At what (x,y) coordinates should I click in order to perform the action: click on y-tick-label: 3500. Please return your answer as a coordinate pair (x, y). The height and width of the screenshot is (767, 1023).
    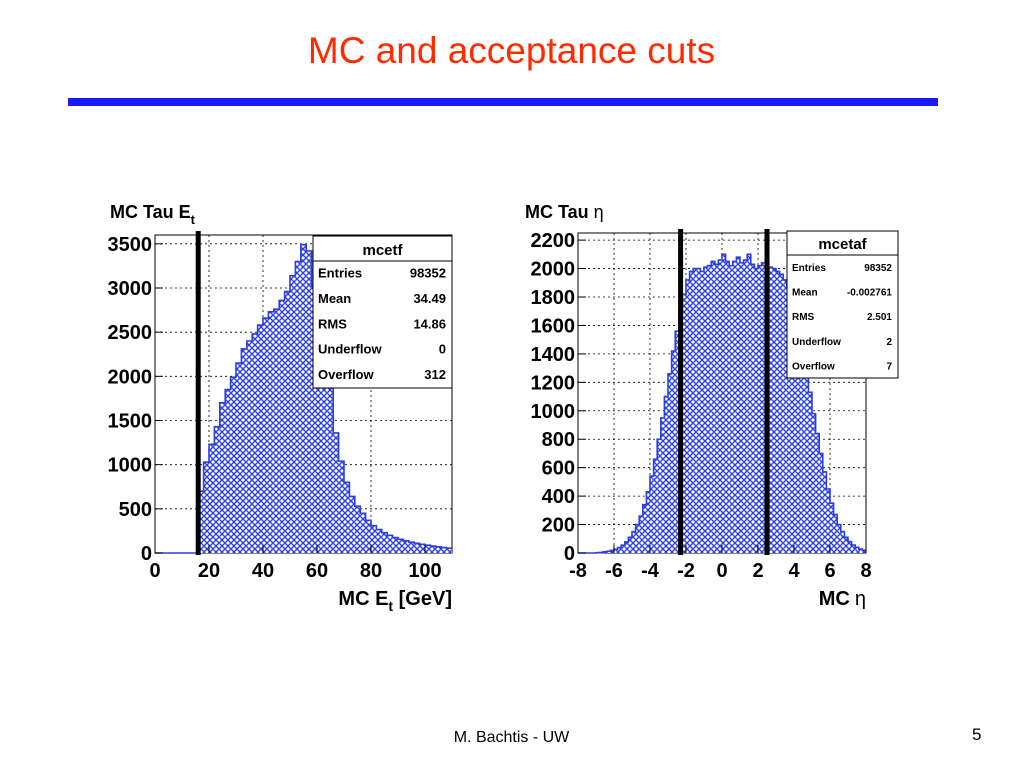
    Looking at the image, I should click on (130, 245).